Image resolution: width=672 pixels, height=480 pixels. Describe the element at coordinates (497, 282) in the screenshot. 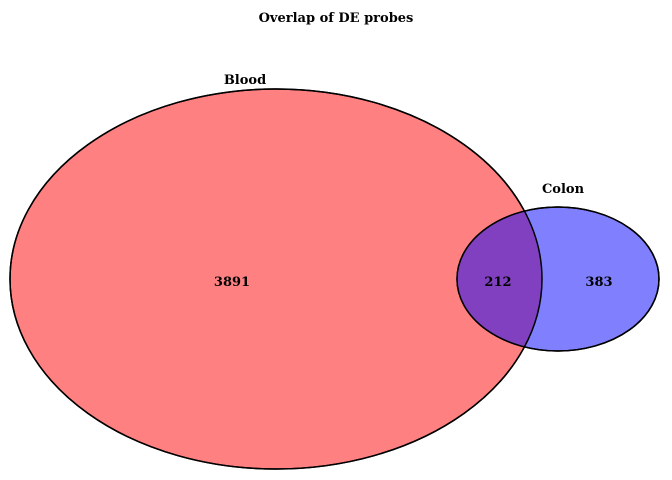

I see `overlap-count: 212` at that location.